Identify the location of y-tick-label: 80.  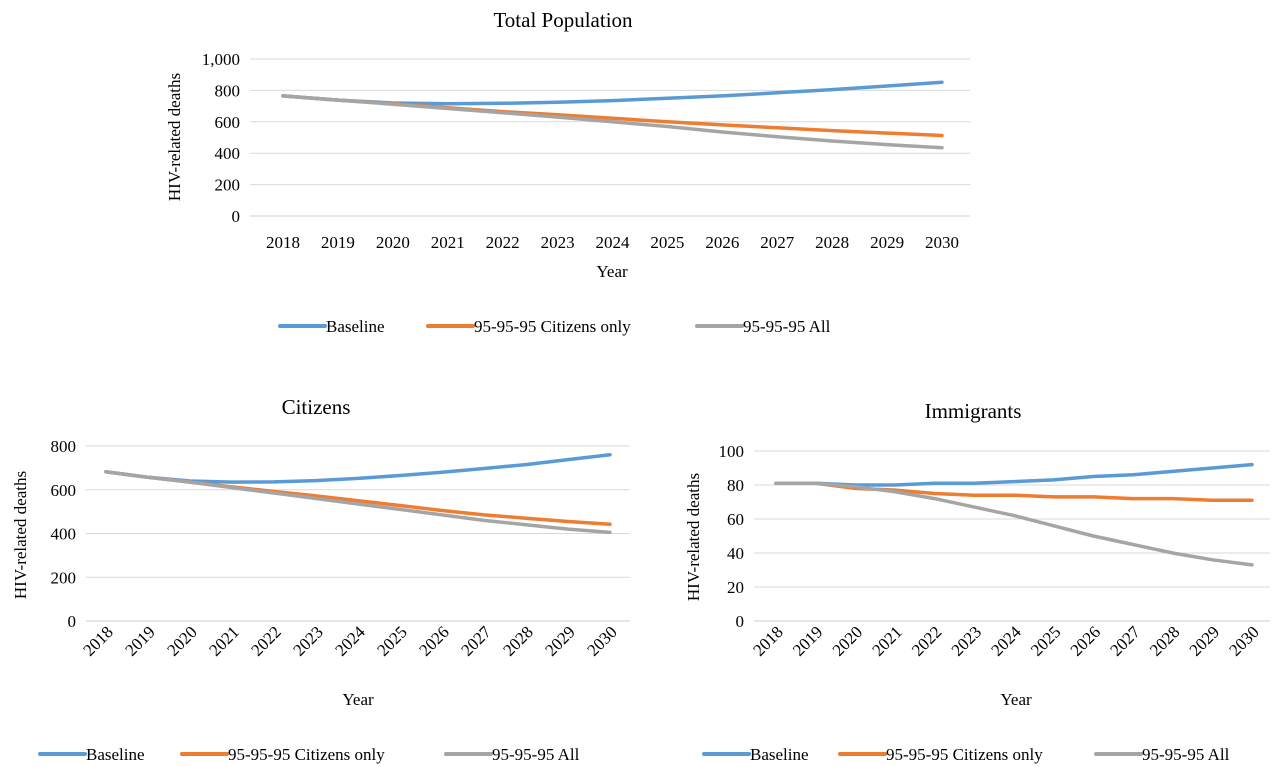
(735, 485).